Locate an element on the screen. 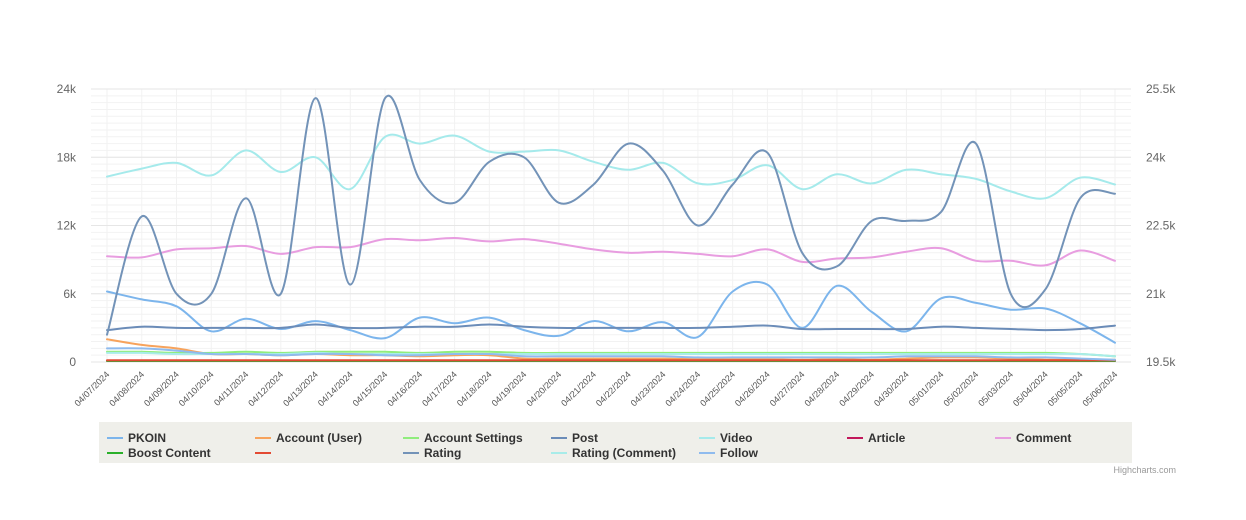 This screenshot has height=520, width=1246. x-tick-label: 04/13/2024 is located at coordinates (300, 388).